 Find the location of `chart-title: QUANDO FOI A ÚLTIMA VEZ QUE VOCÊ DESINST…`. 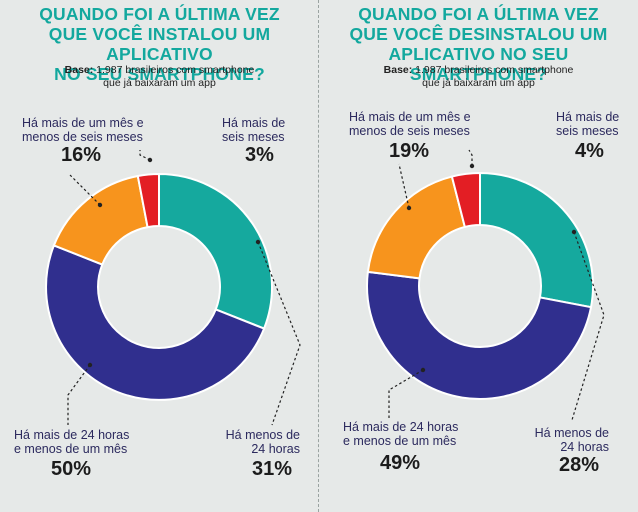

chart-title: QUANDO FOI A ÚLTIMA VEZ QUE VOCÊ DESINST… is located at coordinates (478, 44).